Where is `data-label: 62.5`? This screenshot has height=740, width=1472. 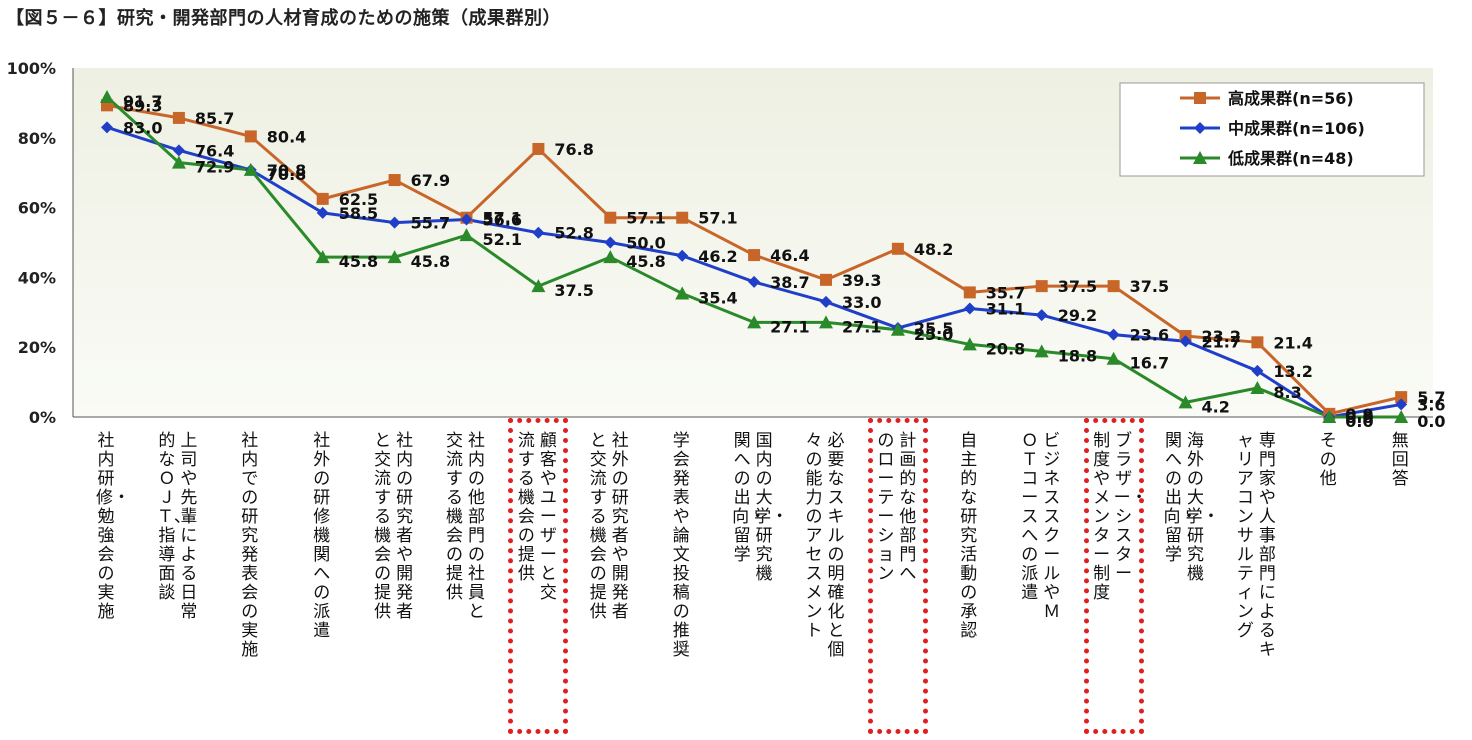
data-label: 62.5 is located at coordinates (358, 199).